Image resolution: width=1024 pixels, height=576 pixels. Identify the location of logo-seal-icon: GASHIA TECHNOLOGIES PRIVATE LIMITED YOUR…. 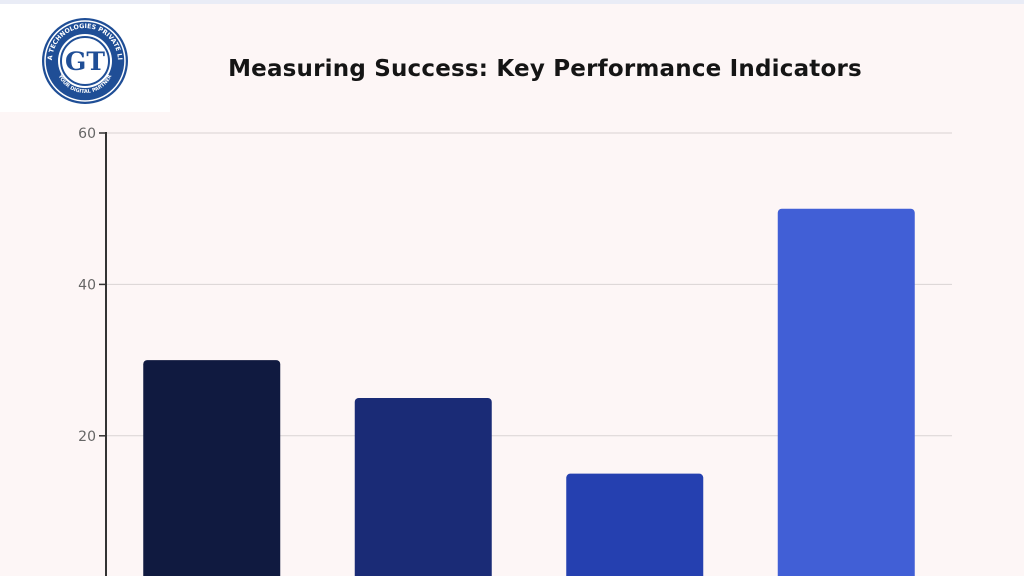
(82, 57).